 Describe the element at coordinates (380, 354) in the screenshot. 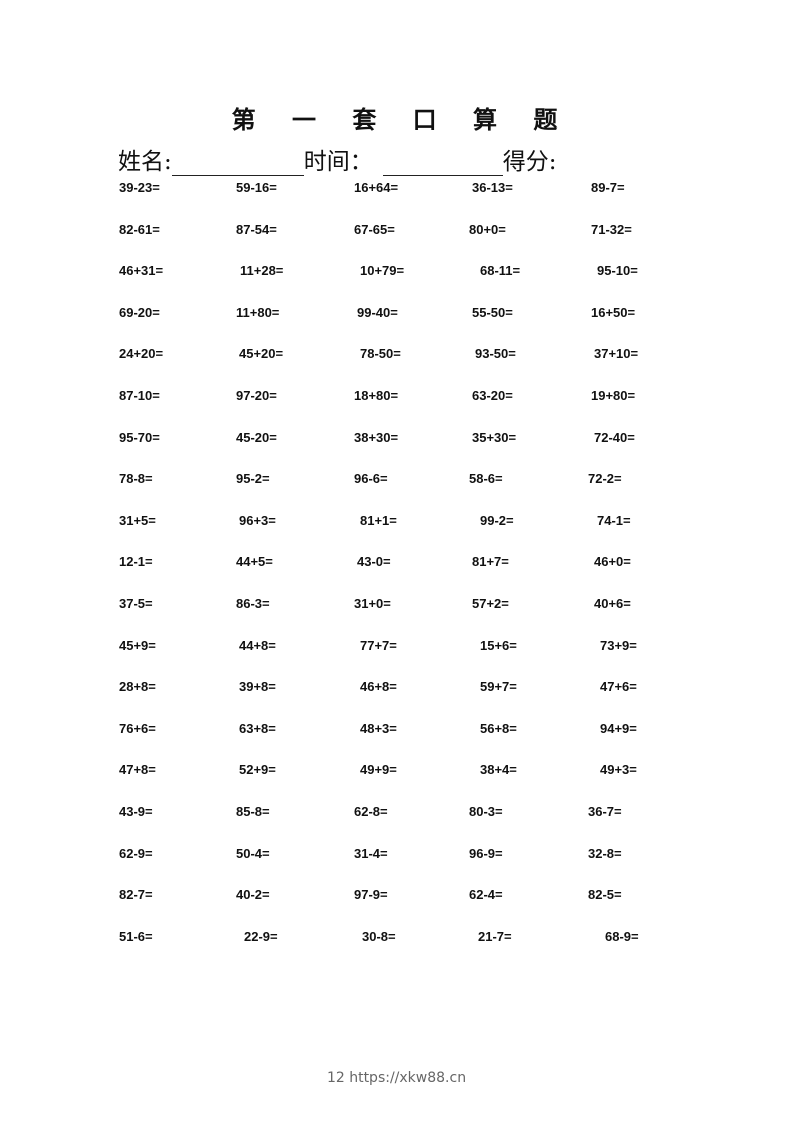

I see `arithmetic-problem: 78-50=` at that location.